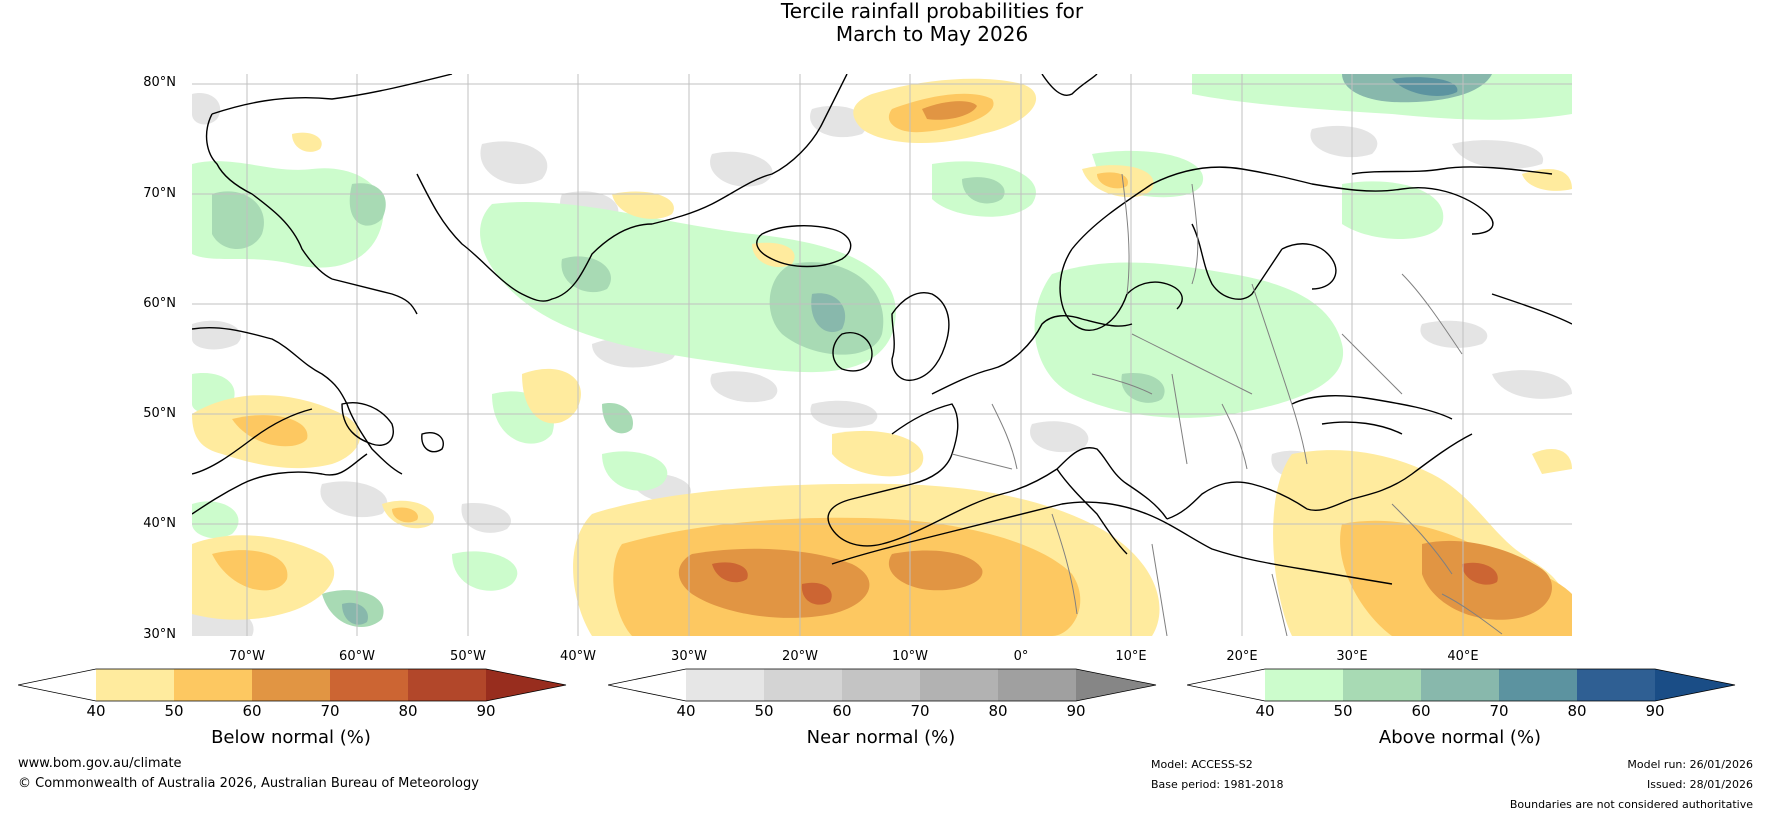 The image size is (1770, 816). I want to click on coastline-italy, so click(1092, 511).